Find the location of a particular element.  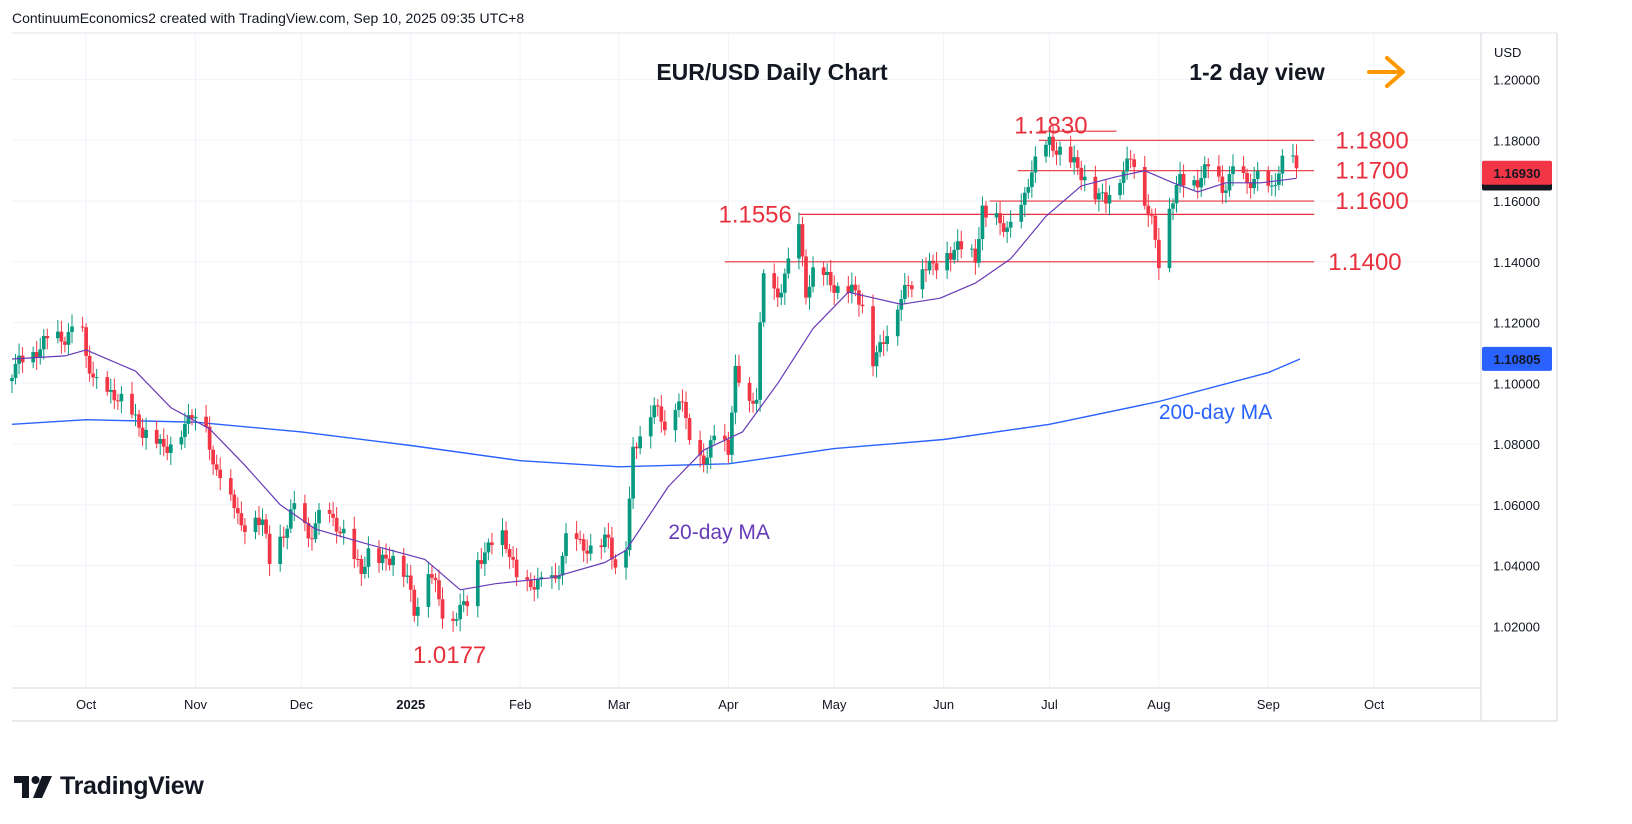

ma200-line is located at coordinates (656, 413).